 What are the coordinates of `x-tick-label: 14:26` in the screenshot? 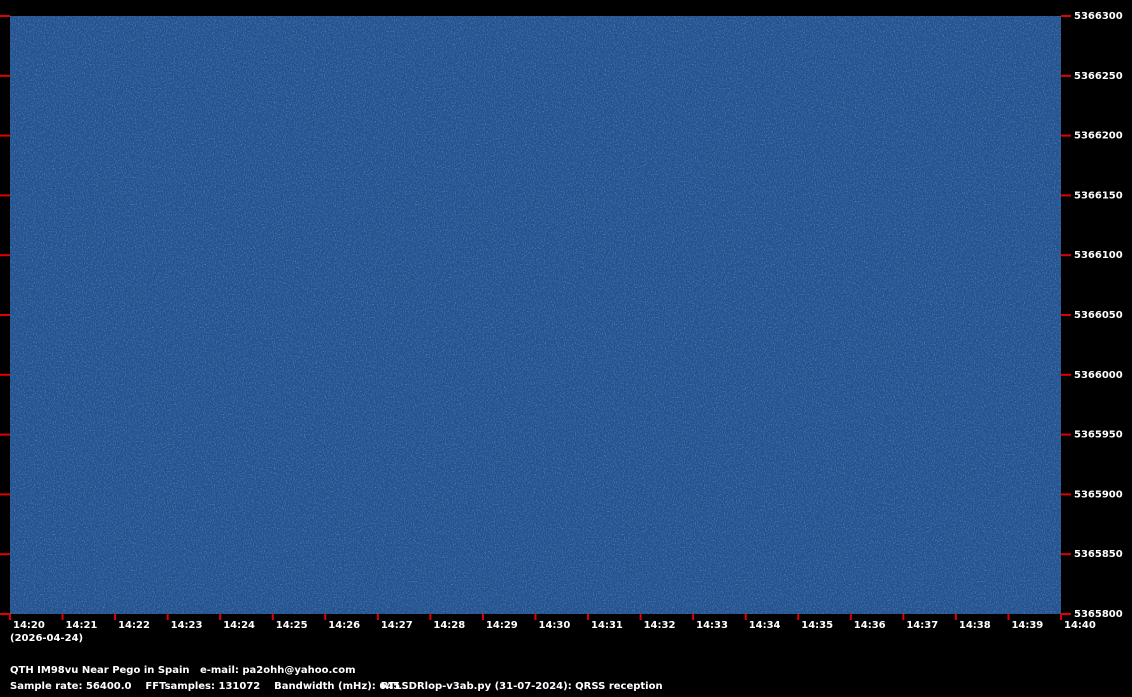 It's located at (344, 625).